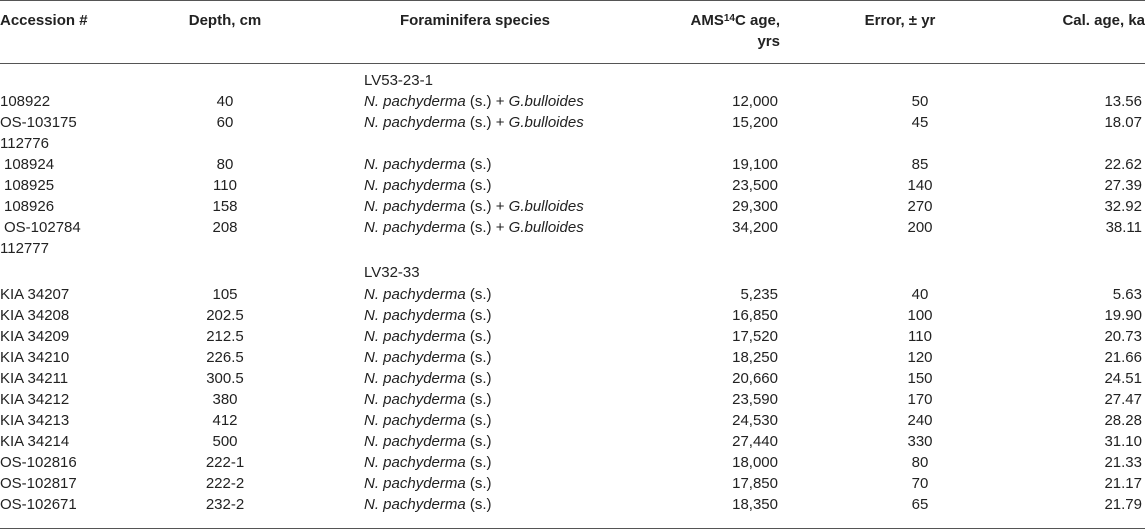 The width and height of the screenshot is (1145, 530). I want to click on header-depth: Depth, cm, so click(225, 20).